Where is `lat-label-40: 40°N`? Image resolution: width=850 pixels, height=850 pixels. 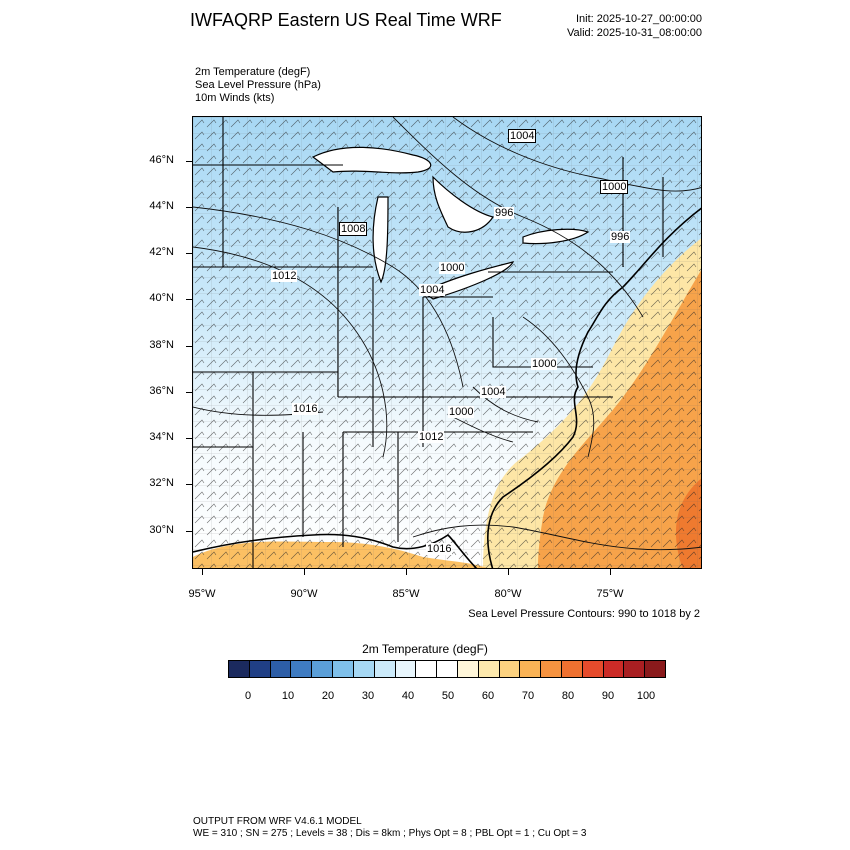
lat-label-40: 40°N is located at coordinates (161, 298).